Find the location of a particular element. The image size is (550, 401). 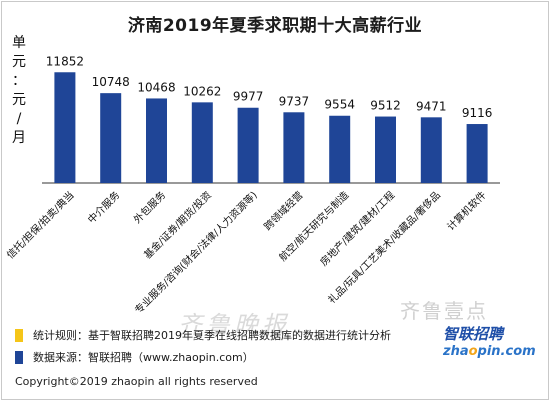

zhaopin-logo: 智联招聘 zhaopin.com is located at coordinates (490, 343).